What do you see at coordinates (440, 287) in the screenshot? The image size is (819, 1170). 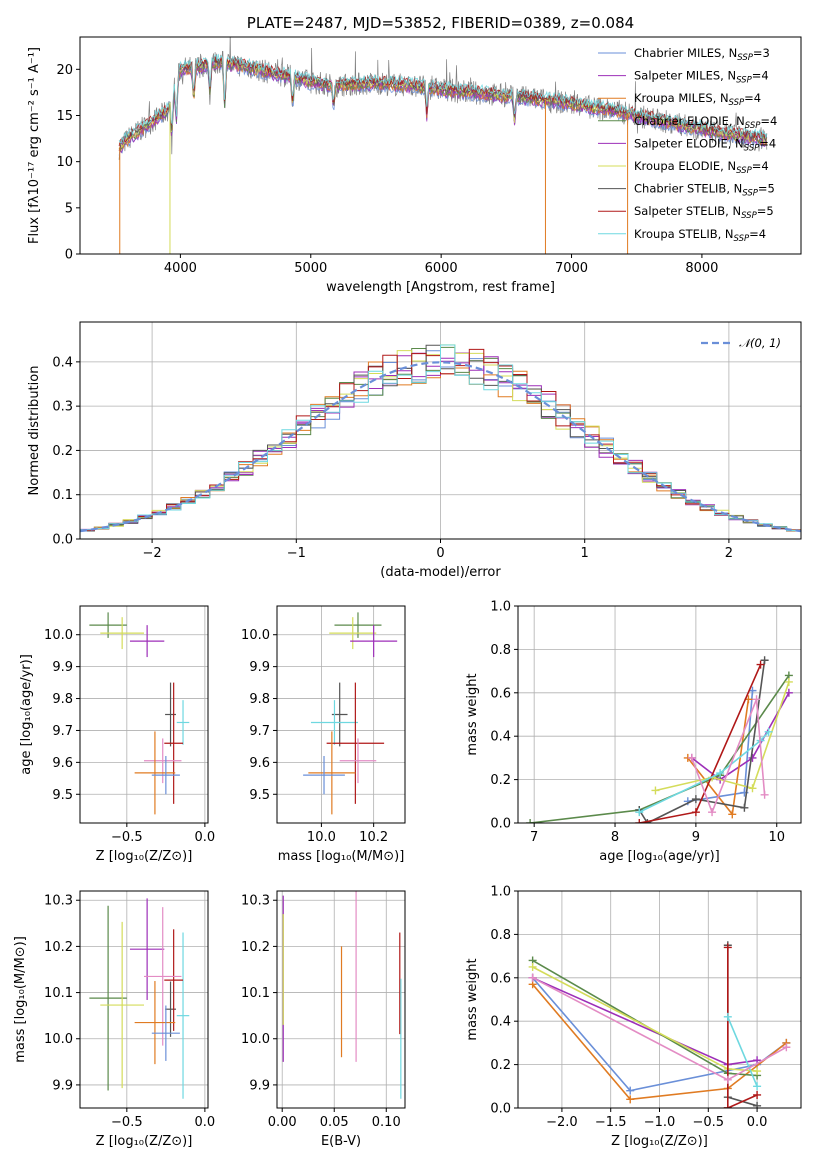 I see `x-axis-label: wavelength [Angstrom, rest frame]` at bounding box center [440, 287].